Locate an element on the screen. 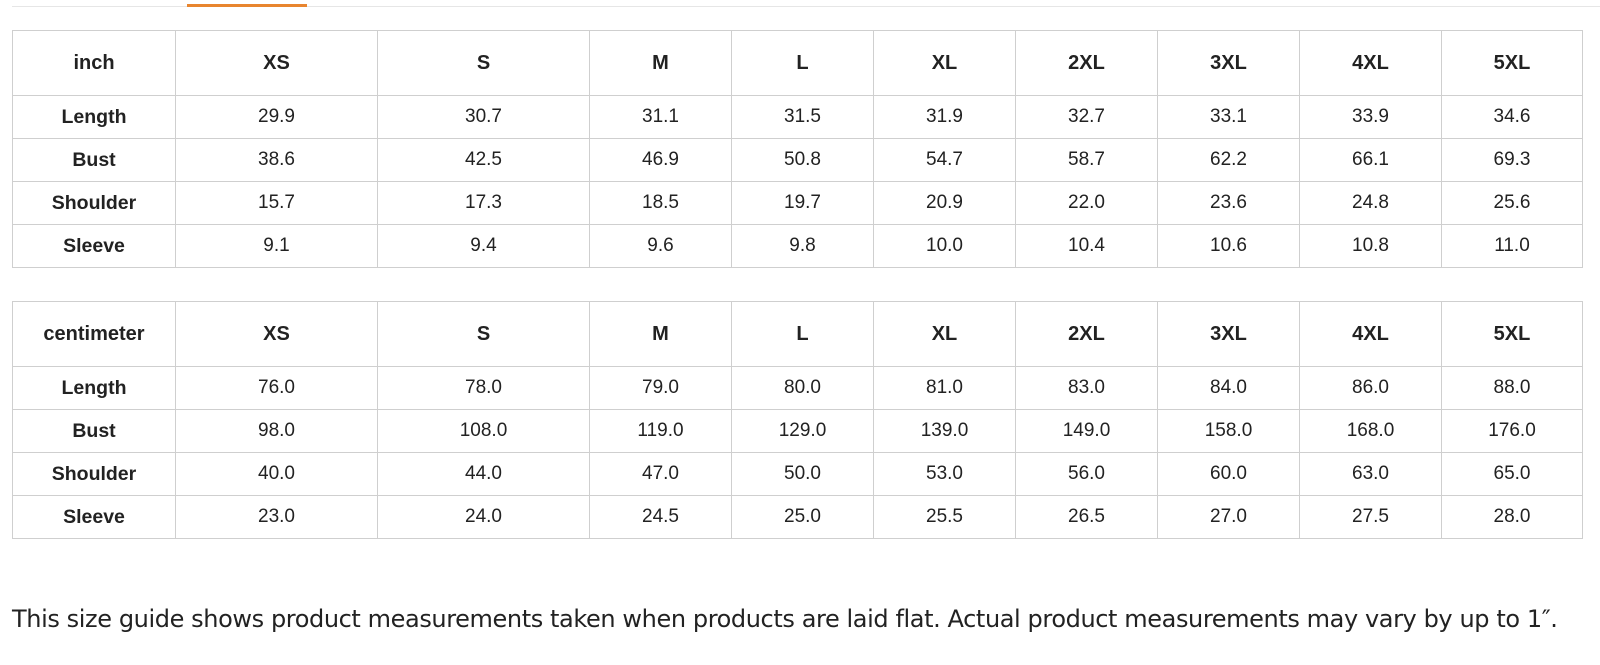 This screenshot has height=665, width=1600. measurement-value: 10.4 is located at coordinates (1086, 246).